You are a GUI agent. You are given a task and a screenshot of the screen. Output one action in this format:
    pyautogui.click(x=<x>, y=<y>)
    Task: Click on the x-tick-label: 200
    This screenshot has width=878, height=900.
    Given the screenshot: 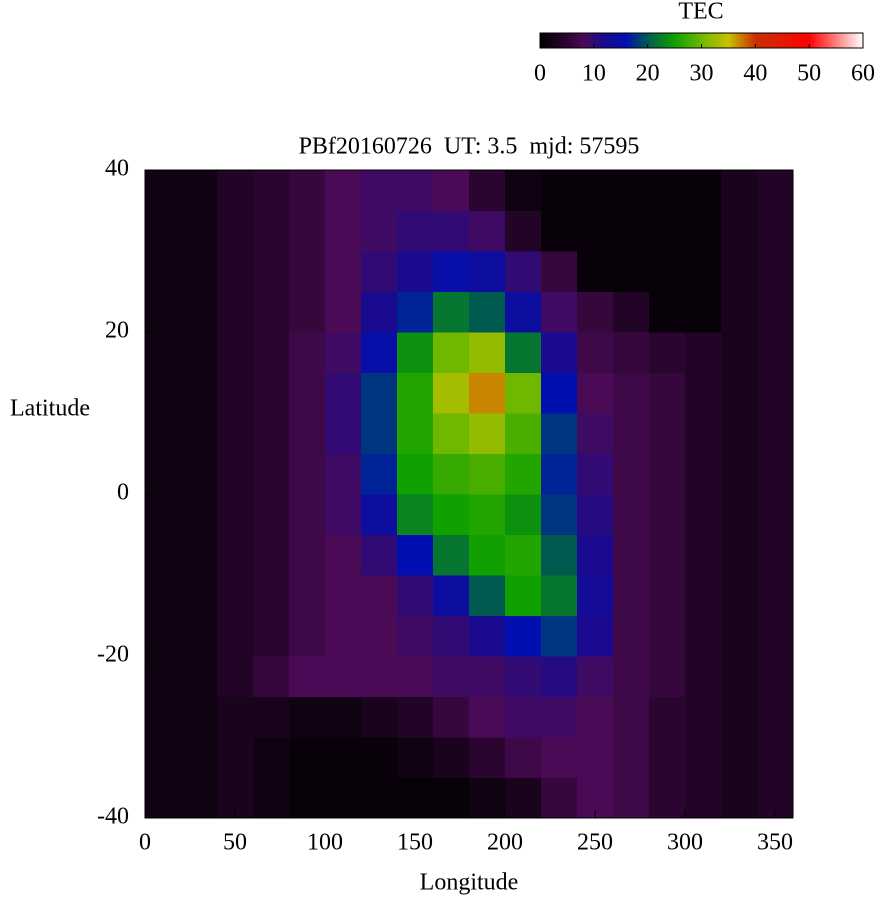 What is the action you would take?
    pyautogui.click(x=505, y=843)
    